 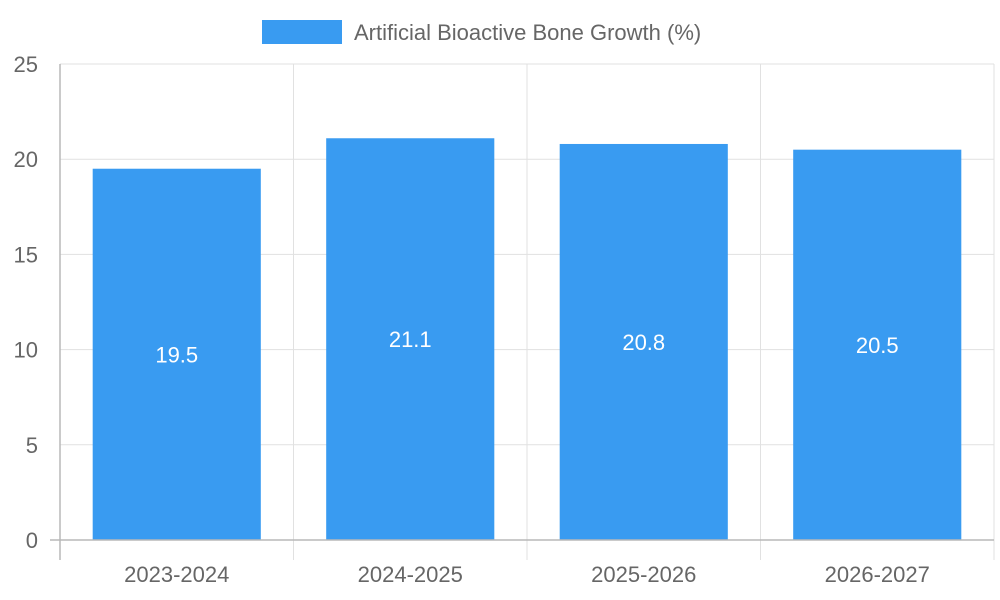 What do you see at coordinates (26, 254) in the screenshot?
I see `y-tick-label: 15` at bounding box center [26, 254].